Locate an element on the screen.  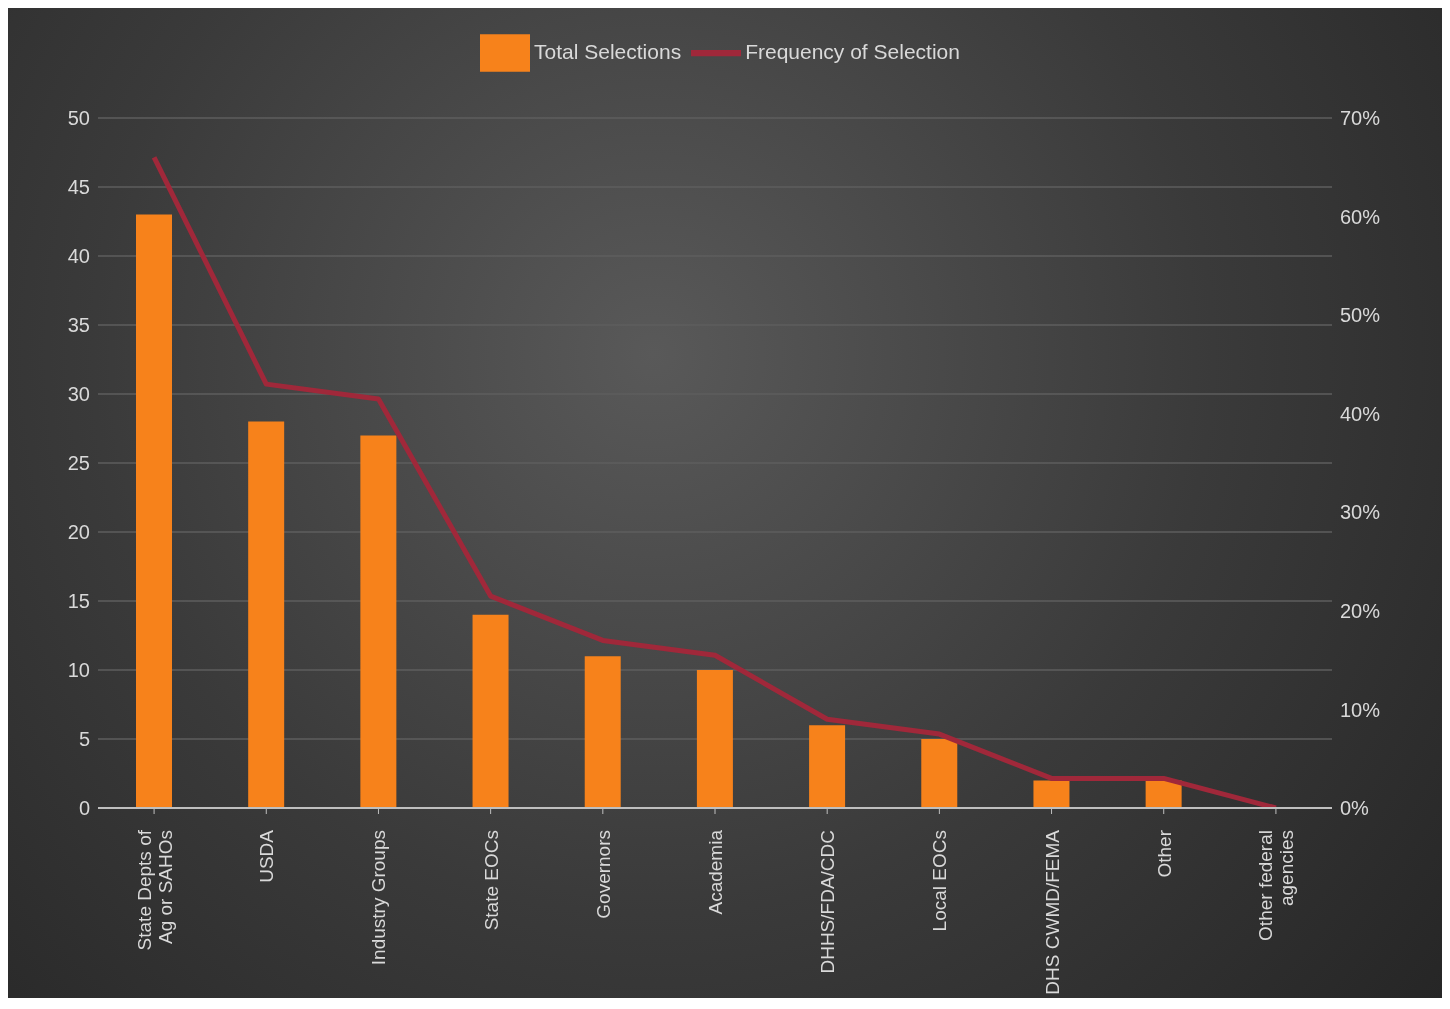
y2-tick-label: 70% is located at coordinates (1360, 118).